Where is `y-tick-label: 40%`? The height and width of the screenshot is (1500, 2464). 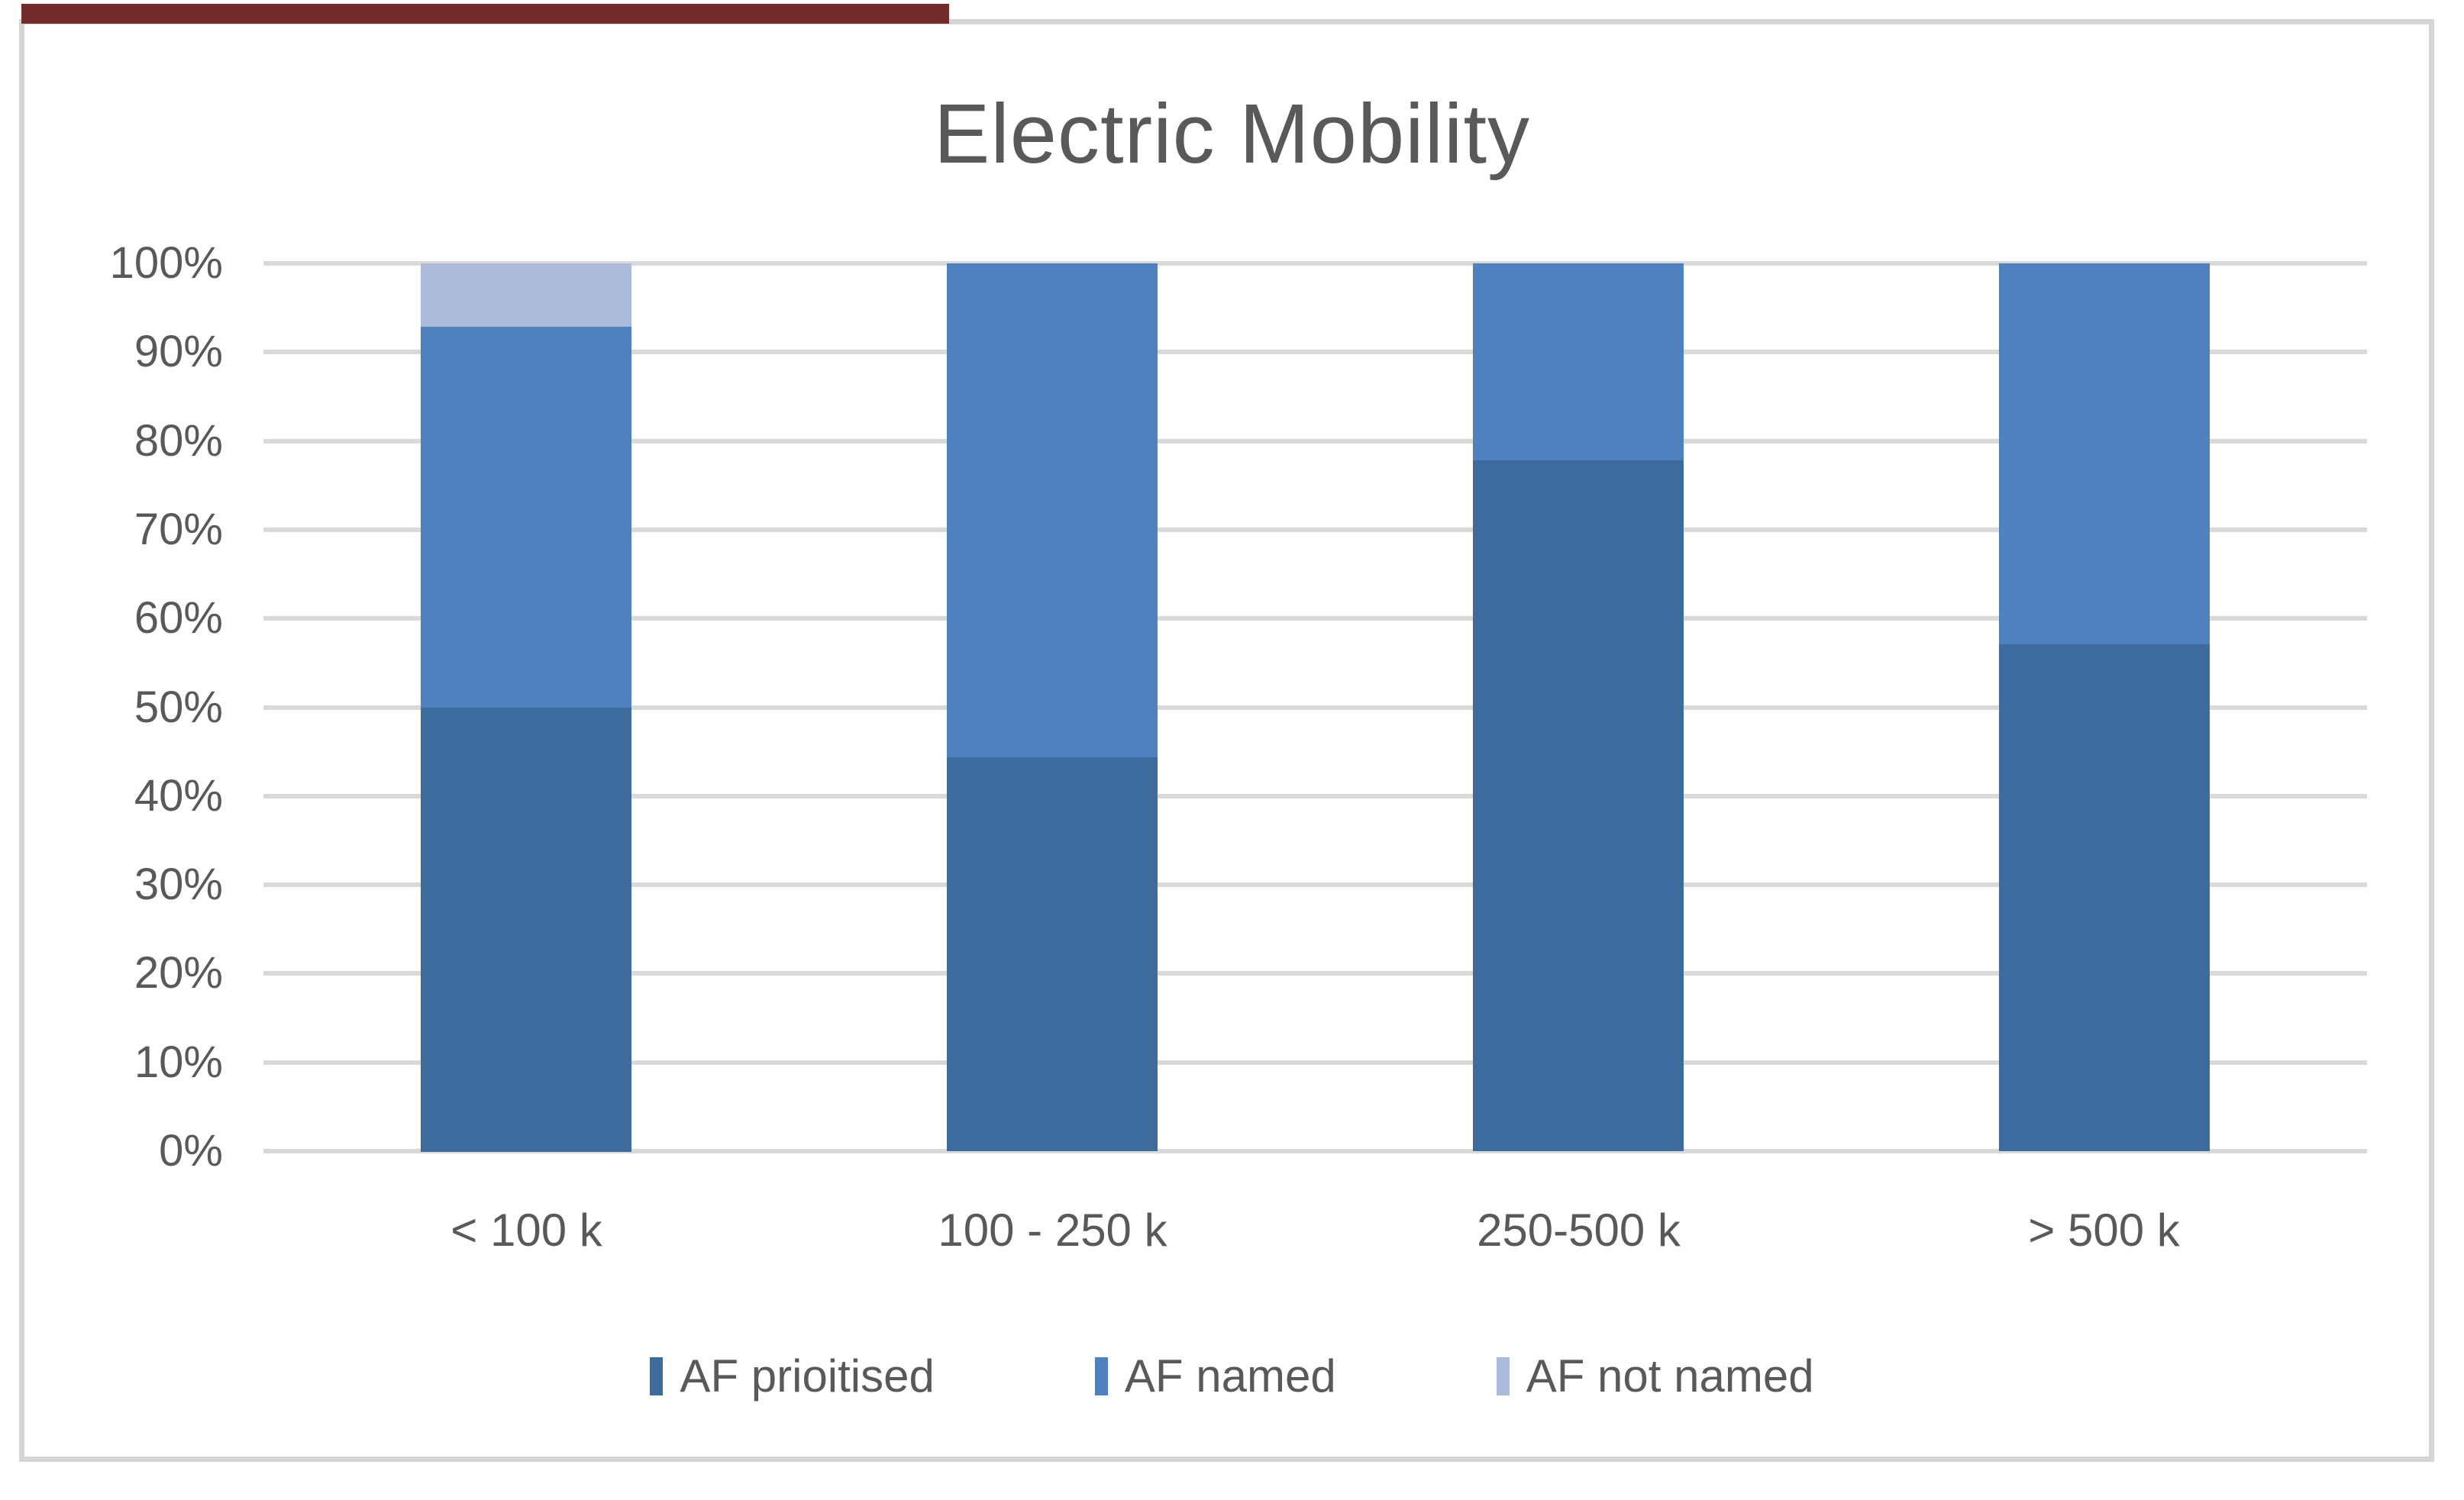 y-tick-label: 40% is located at coordinates (178, 796).